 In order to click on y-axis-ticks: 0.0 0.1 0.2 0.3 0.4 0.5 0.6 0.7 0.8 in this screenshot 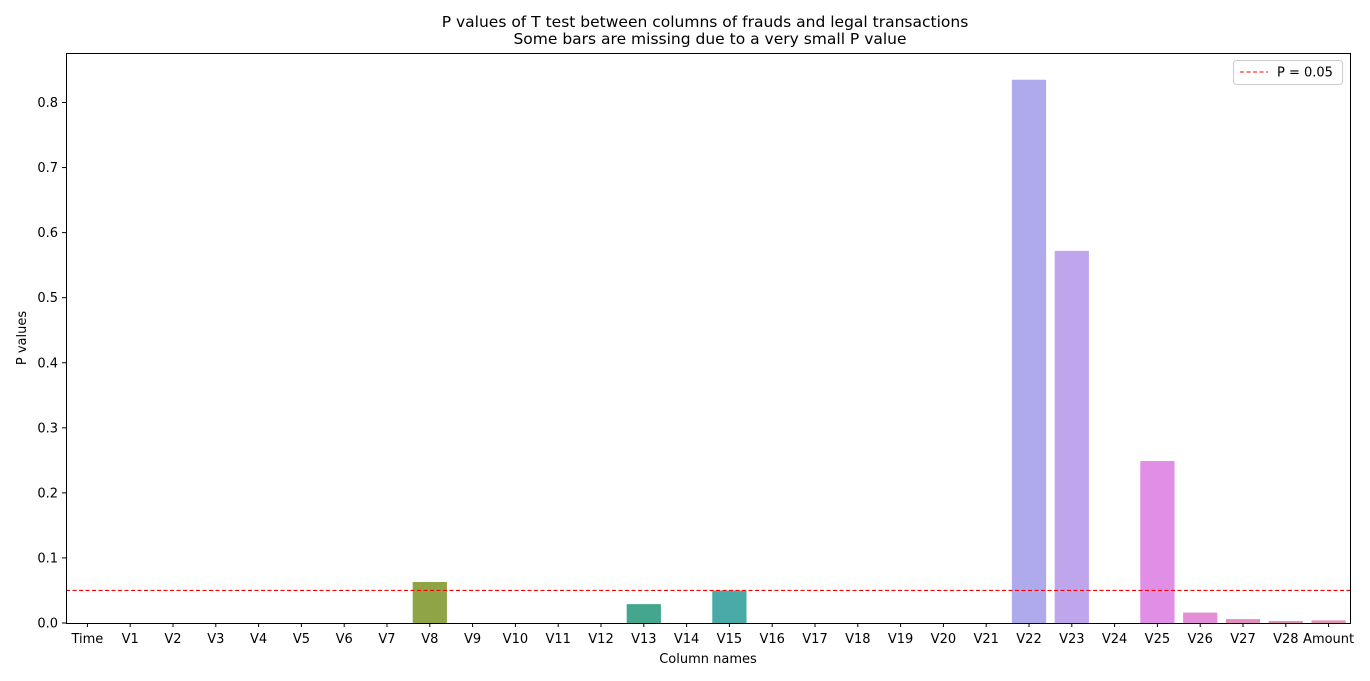, I will do `click(51, 364)`.